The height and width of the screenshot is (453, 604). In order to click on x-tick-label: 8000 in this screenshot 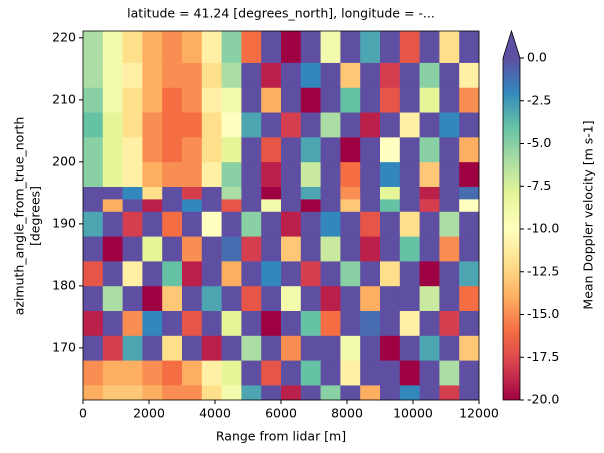, I will do `click(347, 413)`.